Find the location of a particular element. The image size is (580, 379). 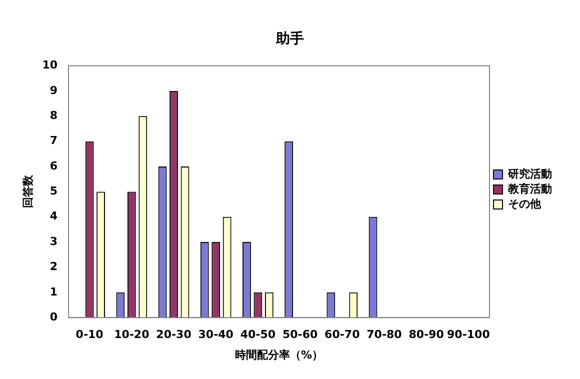

legend-label: 研究活動 is located at coordinates (529, 173).